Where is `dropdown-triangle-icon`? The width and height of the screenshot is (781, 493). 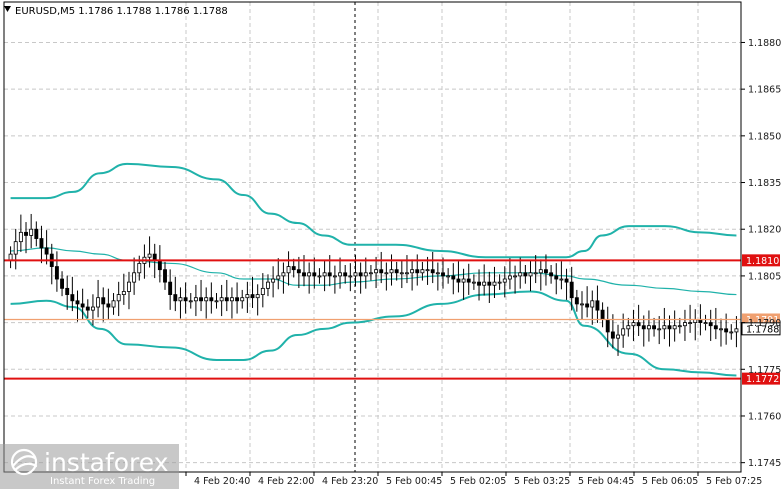 dropdown-triangle-icon is located at coordinates (7, 9).